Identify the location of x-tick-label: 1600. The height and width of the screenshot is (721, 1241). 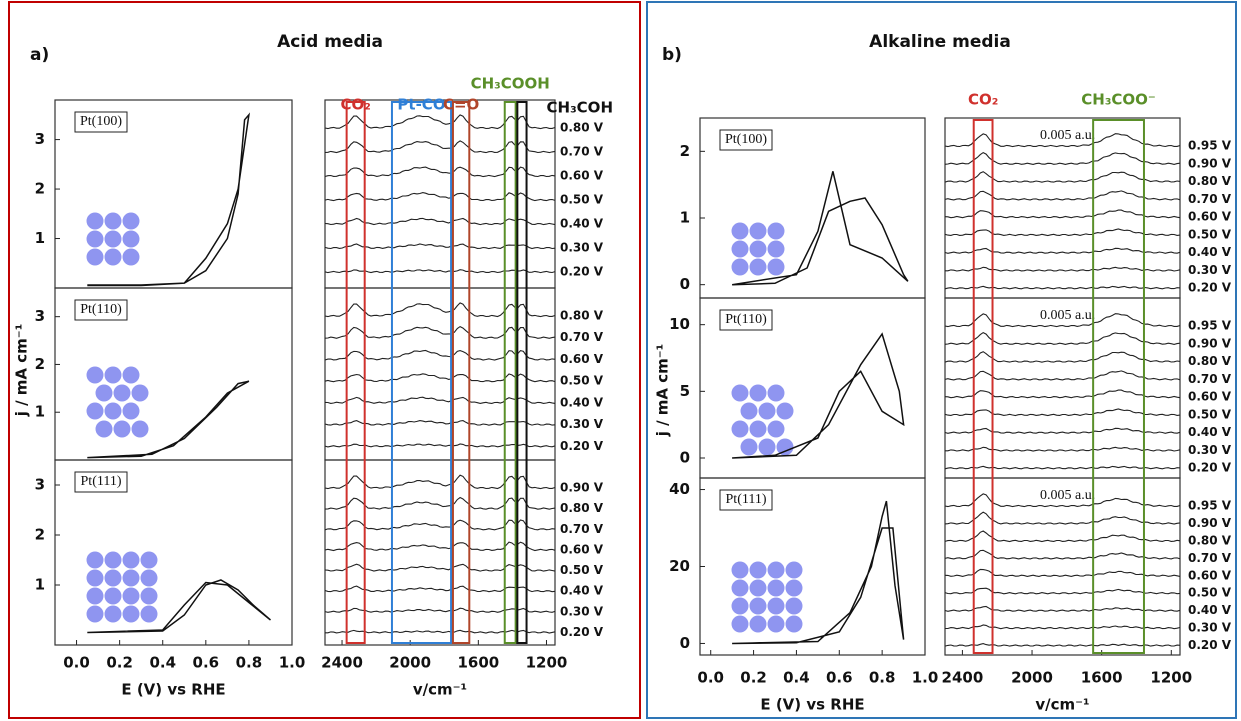
(1102, 678).